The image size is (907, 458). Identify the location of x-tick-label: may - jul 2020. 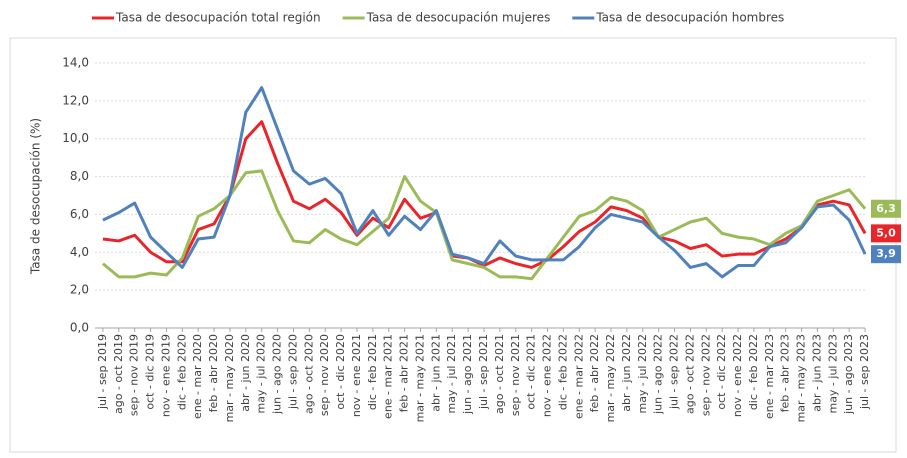
(261, 374).